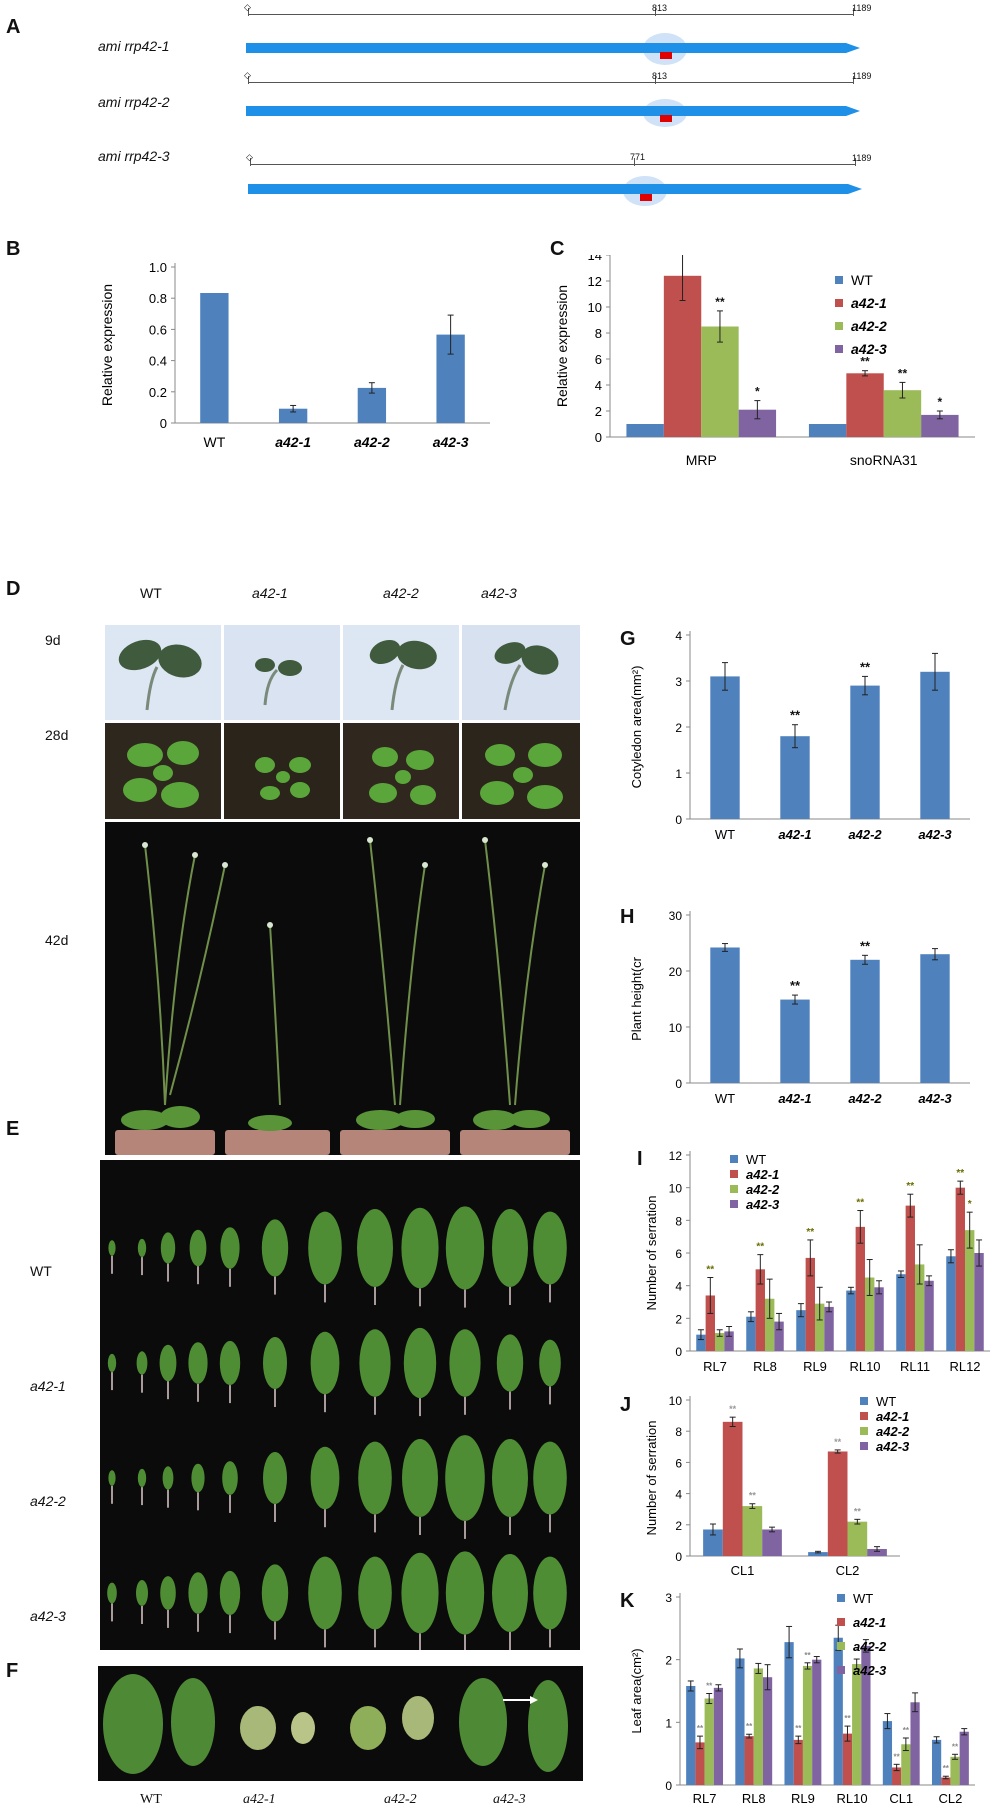 Image resolution: width=1000 pixels, height=1815 pixels. What do you see at coordinates (655, 80) in the screenshot?
I see `tick-site` at bounding box center [655, 80].